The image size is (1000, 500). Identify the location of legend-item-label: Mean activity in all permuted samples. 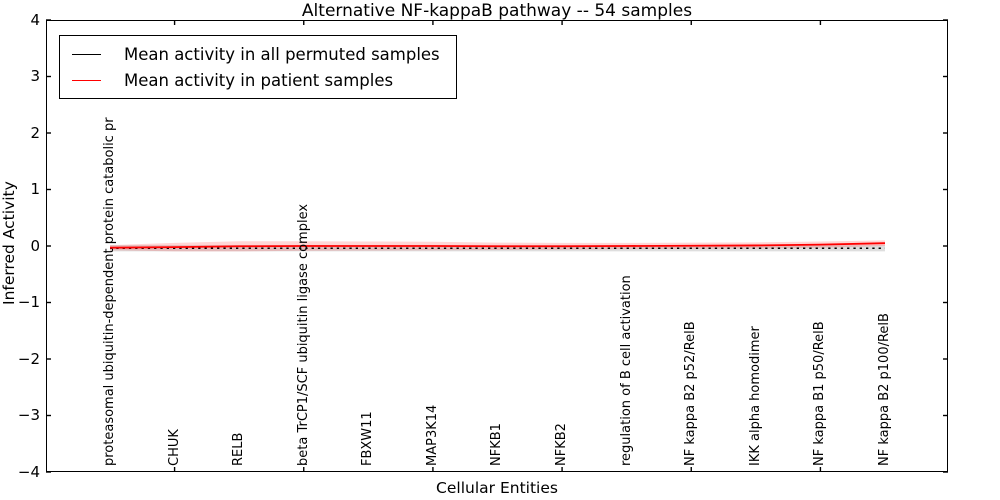
(282, 54).